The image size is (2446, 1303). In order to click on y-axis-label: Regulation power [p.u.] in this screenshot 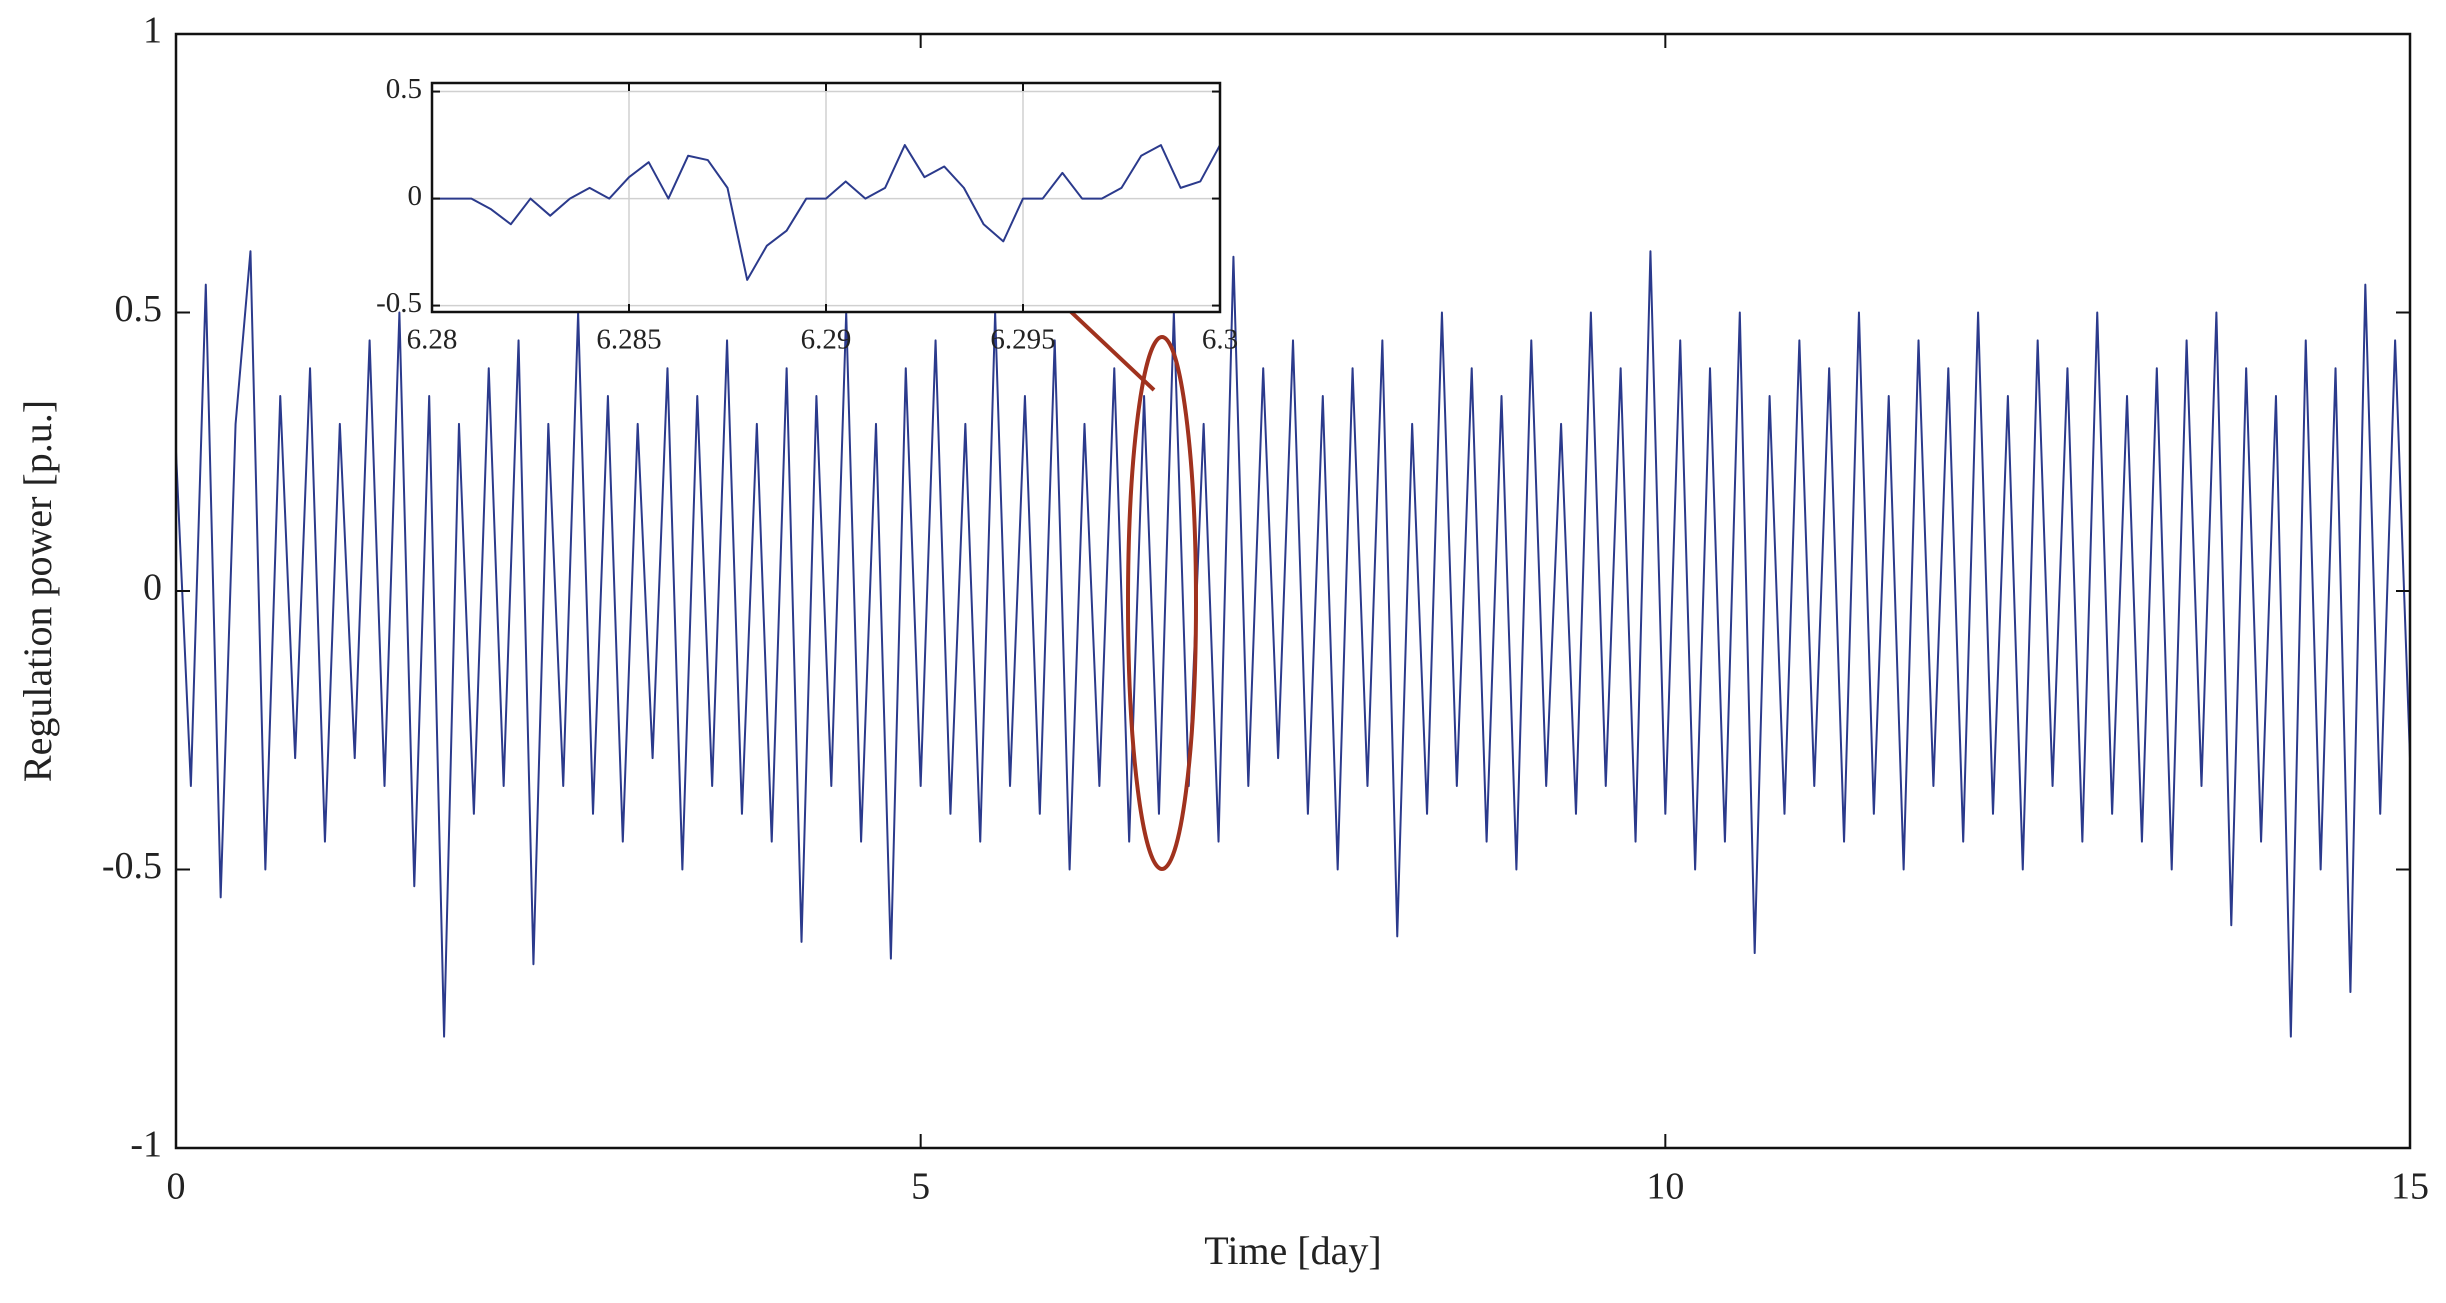, I will do `click(37, 591)`.